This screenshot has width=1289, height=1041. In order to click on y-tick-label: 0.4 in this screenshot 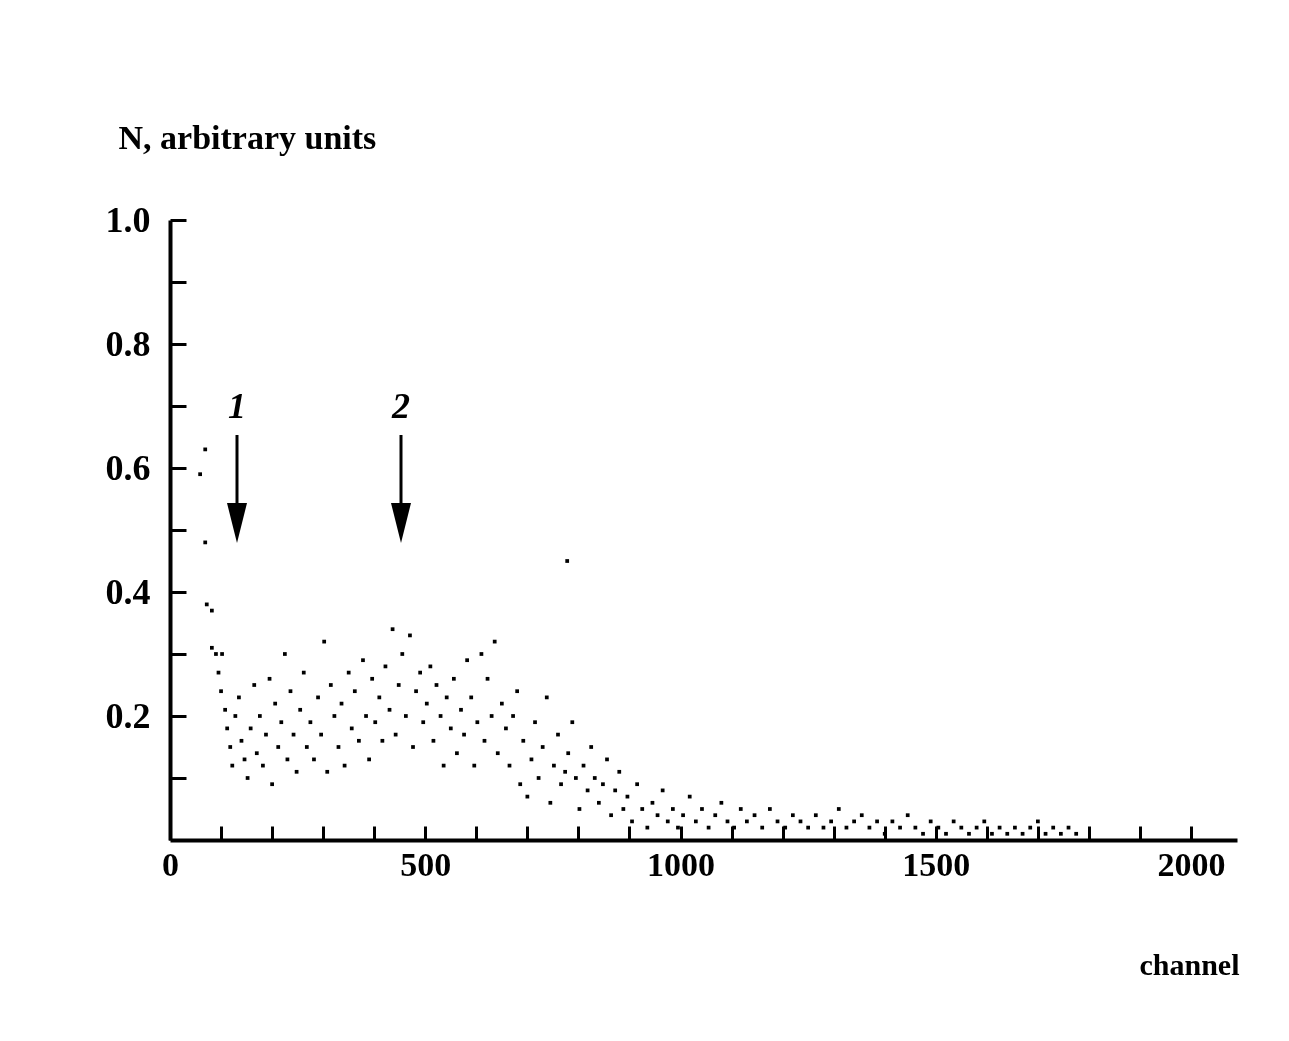, I will do `click(128, 591)`.